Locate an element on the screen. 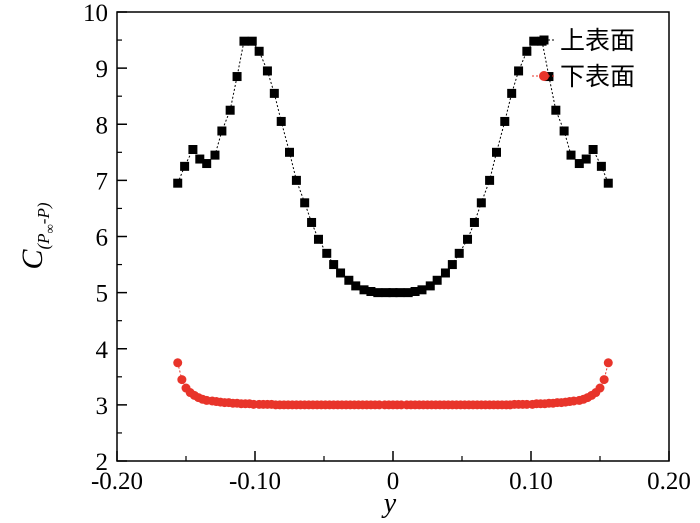 Image resolution: width=700 pixels, height=523 pixels. legend-item: 下表面 is located at coordinates (583, 76).